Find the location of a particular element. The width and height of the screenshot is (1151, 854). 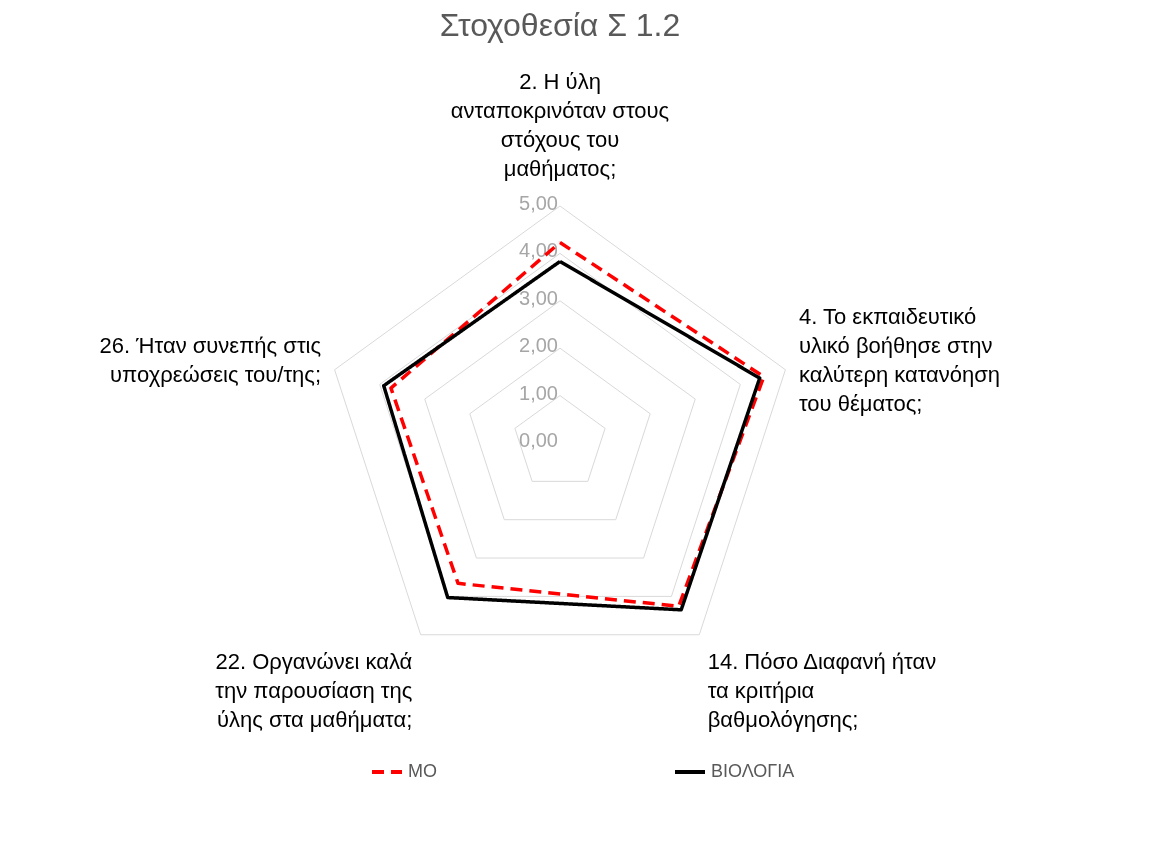

spoke-label: 22. Οργανώνει καλά την παρουσίαση της ύλης στα μαθήματα; is located at coordinates (314, 691).